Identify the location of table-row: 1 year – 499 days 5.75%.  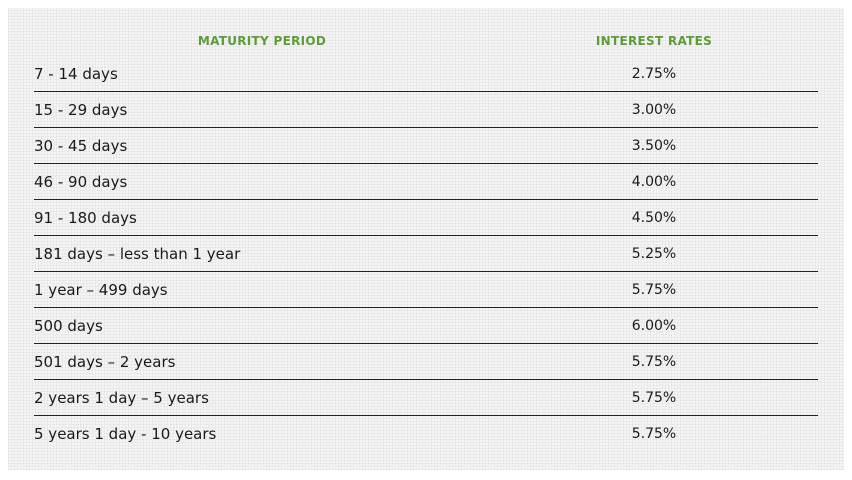
(426, 289).